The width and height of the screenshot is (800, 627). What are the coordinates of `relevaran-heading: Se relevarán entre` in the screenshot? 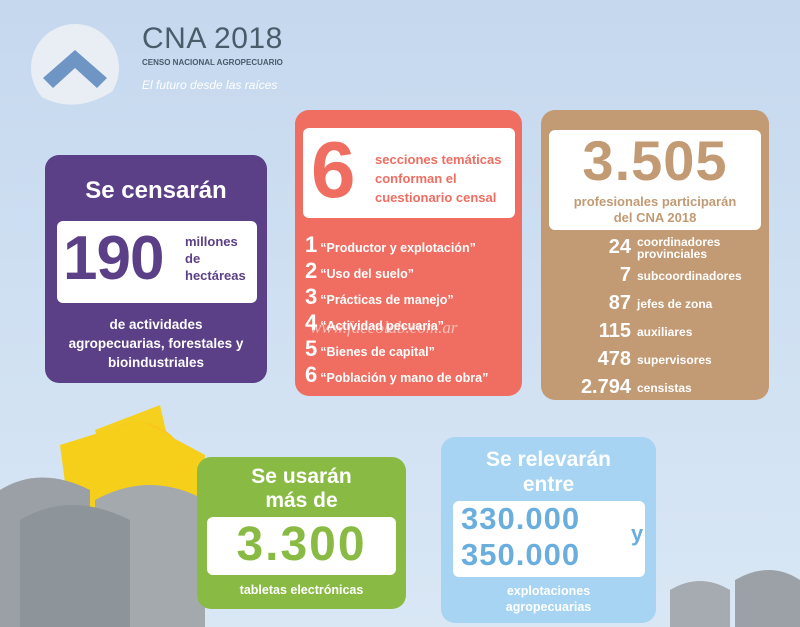 It's located at (548, 472).